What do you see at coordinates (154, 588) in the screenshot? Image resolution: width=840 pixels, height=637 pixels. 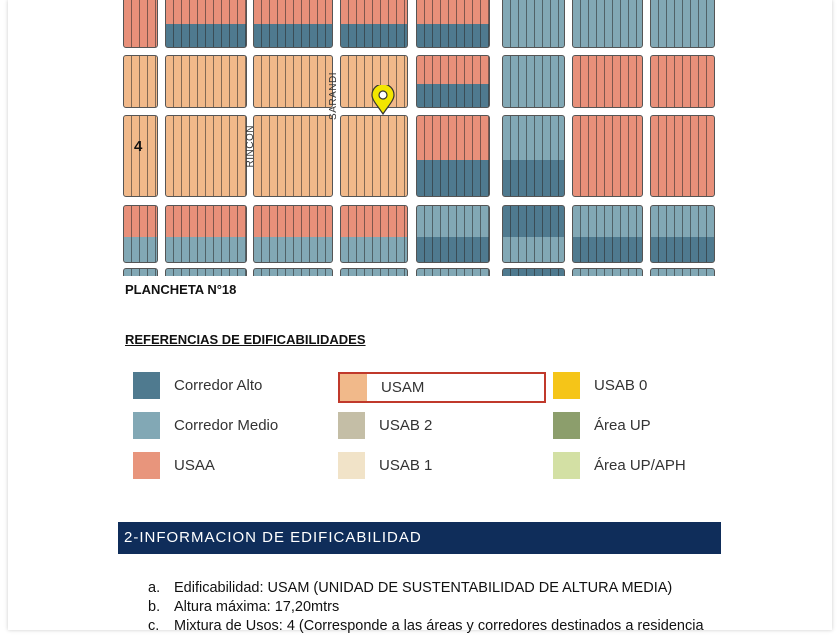 I see `list-marker: a.` at bounding box center [154, 588].